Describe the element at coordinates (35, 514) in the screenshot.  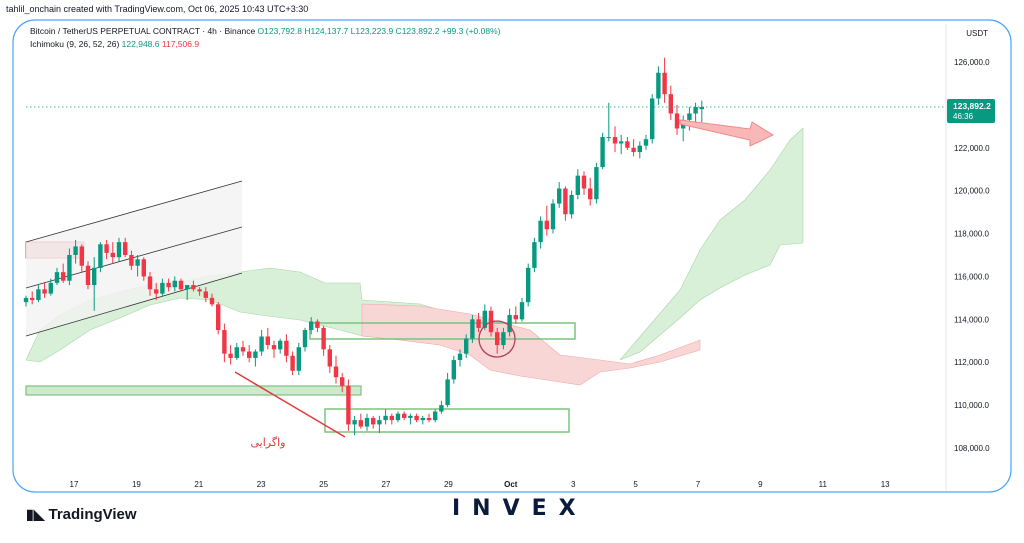
I see `tradingview-logo-icon: ▮◣` at that location.